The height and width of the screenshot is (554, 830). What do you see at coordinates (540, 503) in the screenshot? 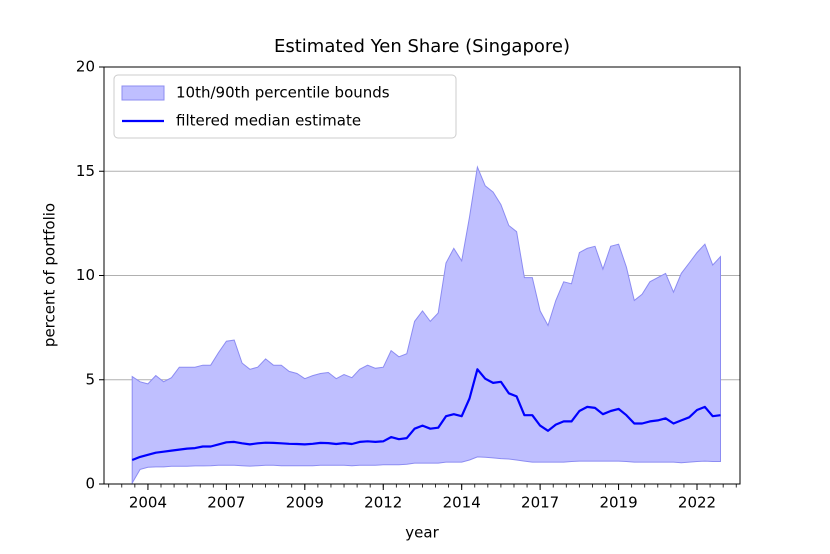
I see `x-tick-label: 2017` at bounding box center [540, 503].